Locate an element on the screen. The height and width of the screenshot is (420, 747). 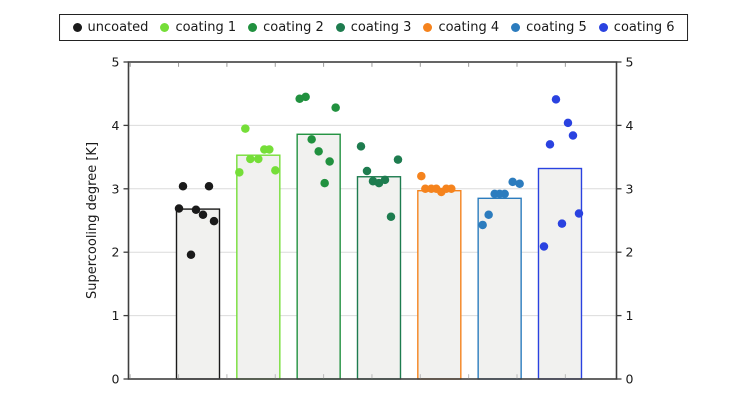
legend-label: coating 3 is located at coordinates (381, 27).